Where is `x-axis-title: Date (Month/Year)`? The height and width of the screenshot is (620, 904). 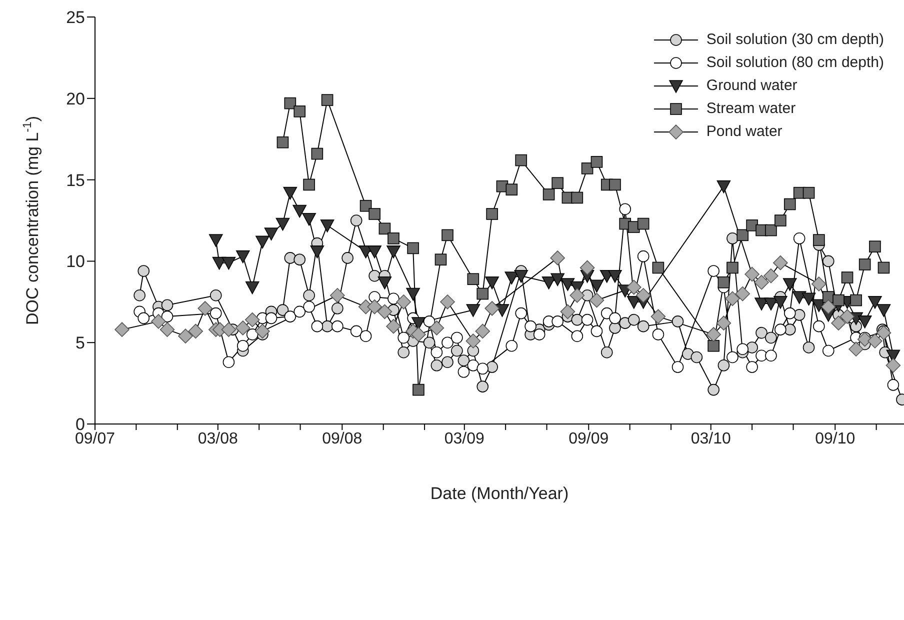 x-axis-title: Date (Month/Year) is located at coordinates (499, 493).